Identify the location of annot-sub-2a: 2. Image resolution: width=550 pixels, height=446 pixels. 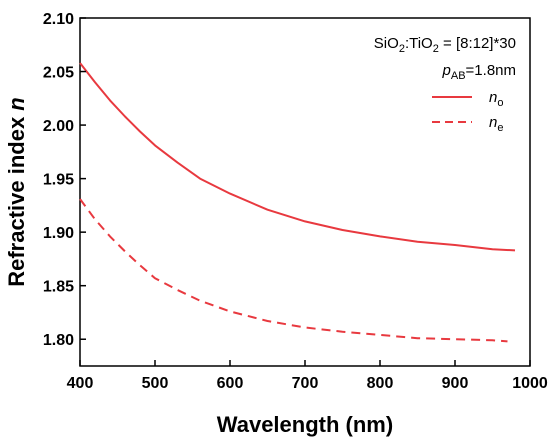
(402, 49).